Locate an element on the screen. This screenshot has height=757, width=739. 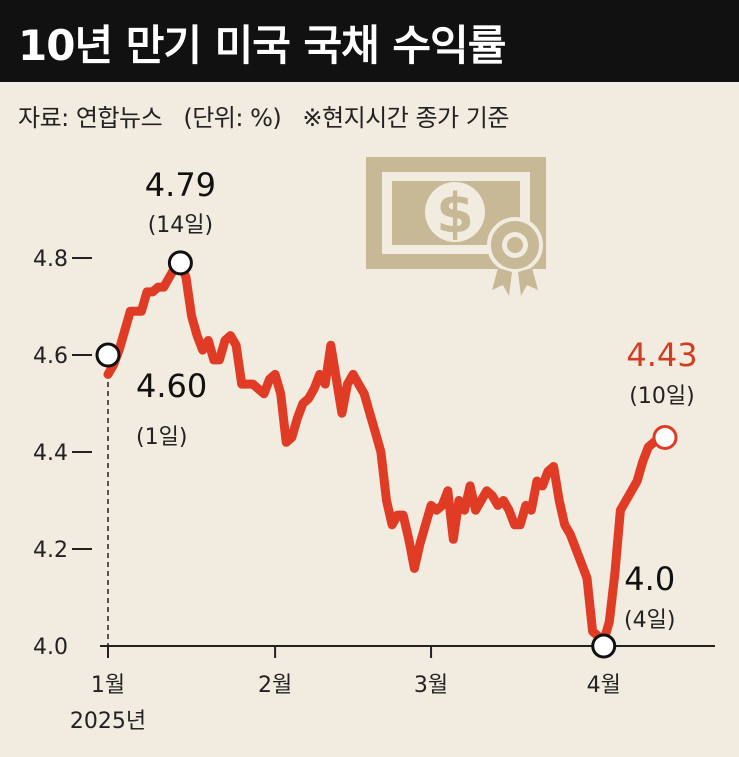
chart-title: 10년 만기 미국 국채 수익률 is located at coordinates (262, 45).